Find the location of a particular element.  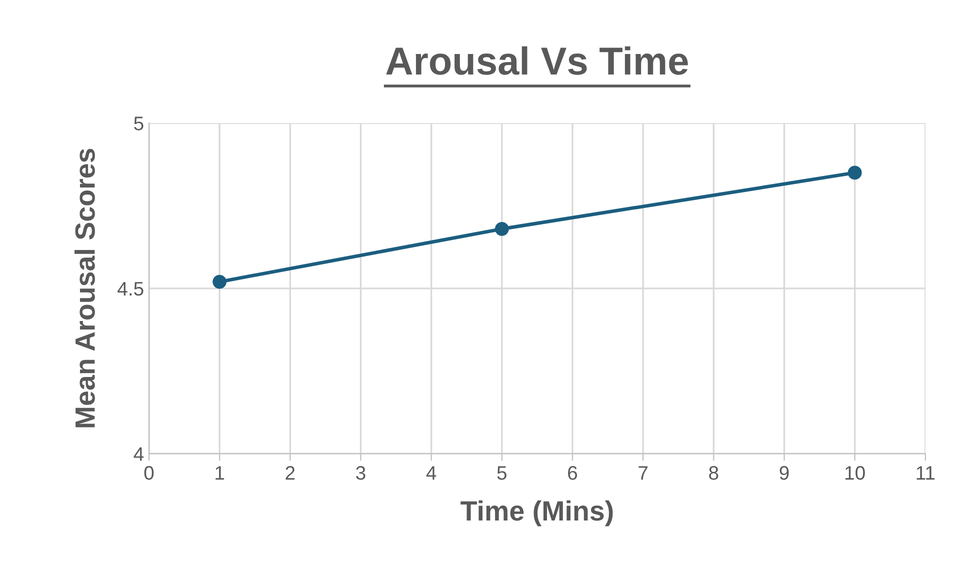

x-tick-label: 0 is located at coordinates (149, 473).